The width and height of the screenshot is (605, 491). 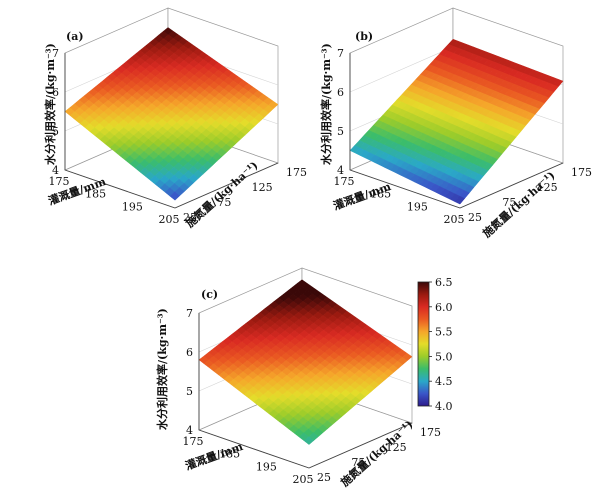 I want to click on colorbar-tick-label: 4.0, so click(x=444, y=406).